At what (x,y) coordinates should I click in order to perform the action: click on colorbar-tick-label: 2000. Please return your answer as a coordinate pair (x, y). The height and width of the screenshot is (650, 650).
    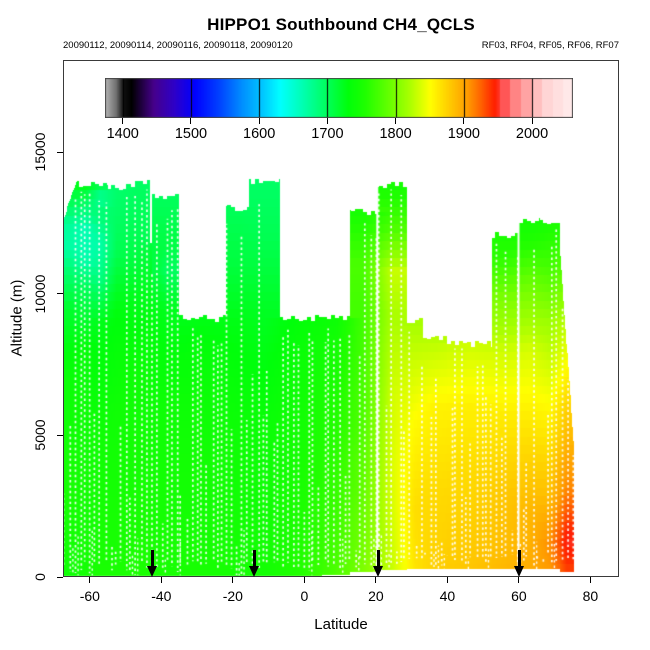
    Looking at the image, I should click on (532, 134).